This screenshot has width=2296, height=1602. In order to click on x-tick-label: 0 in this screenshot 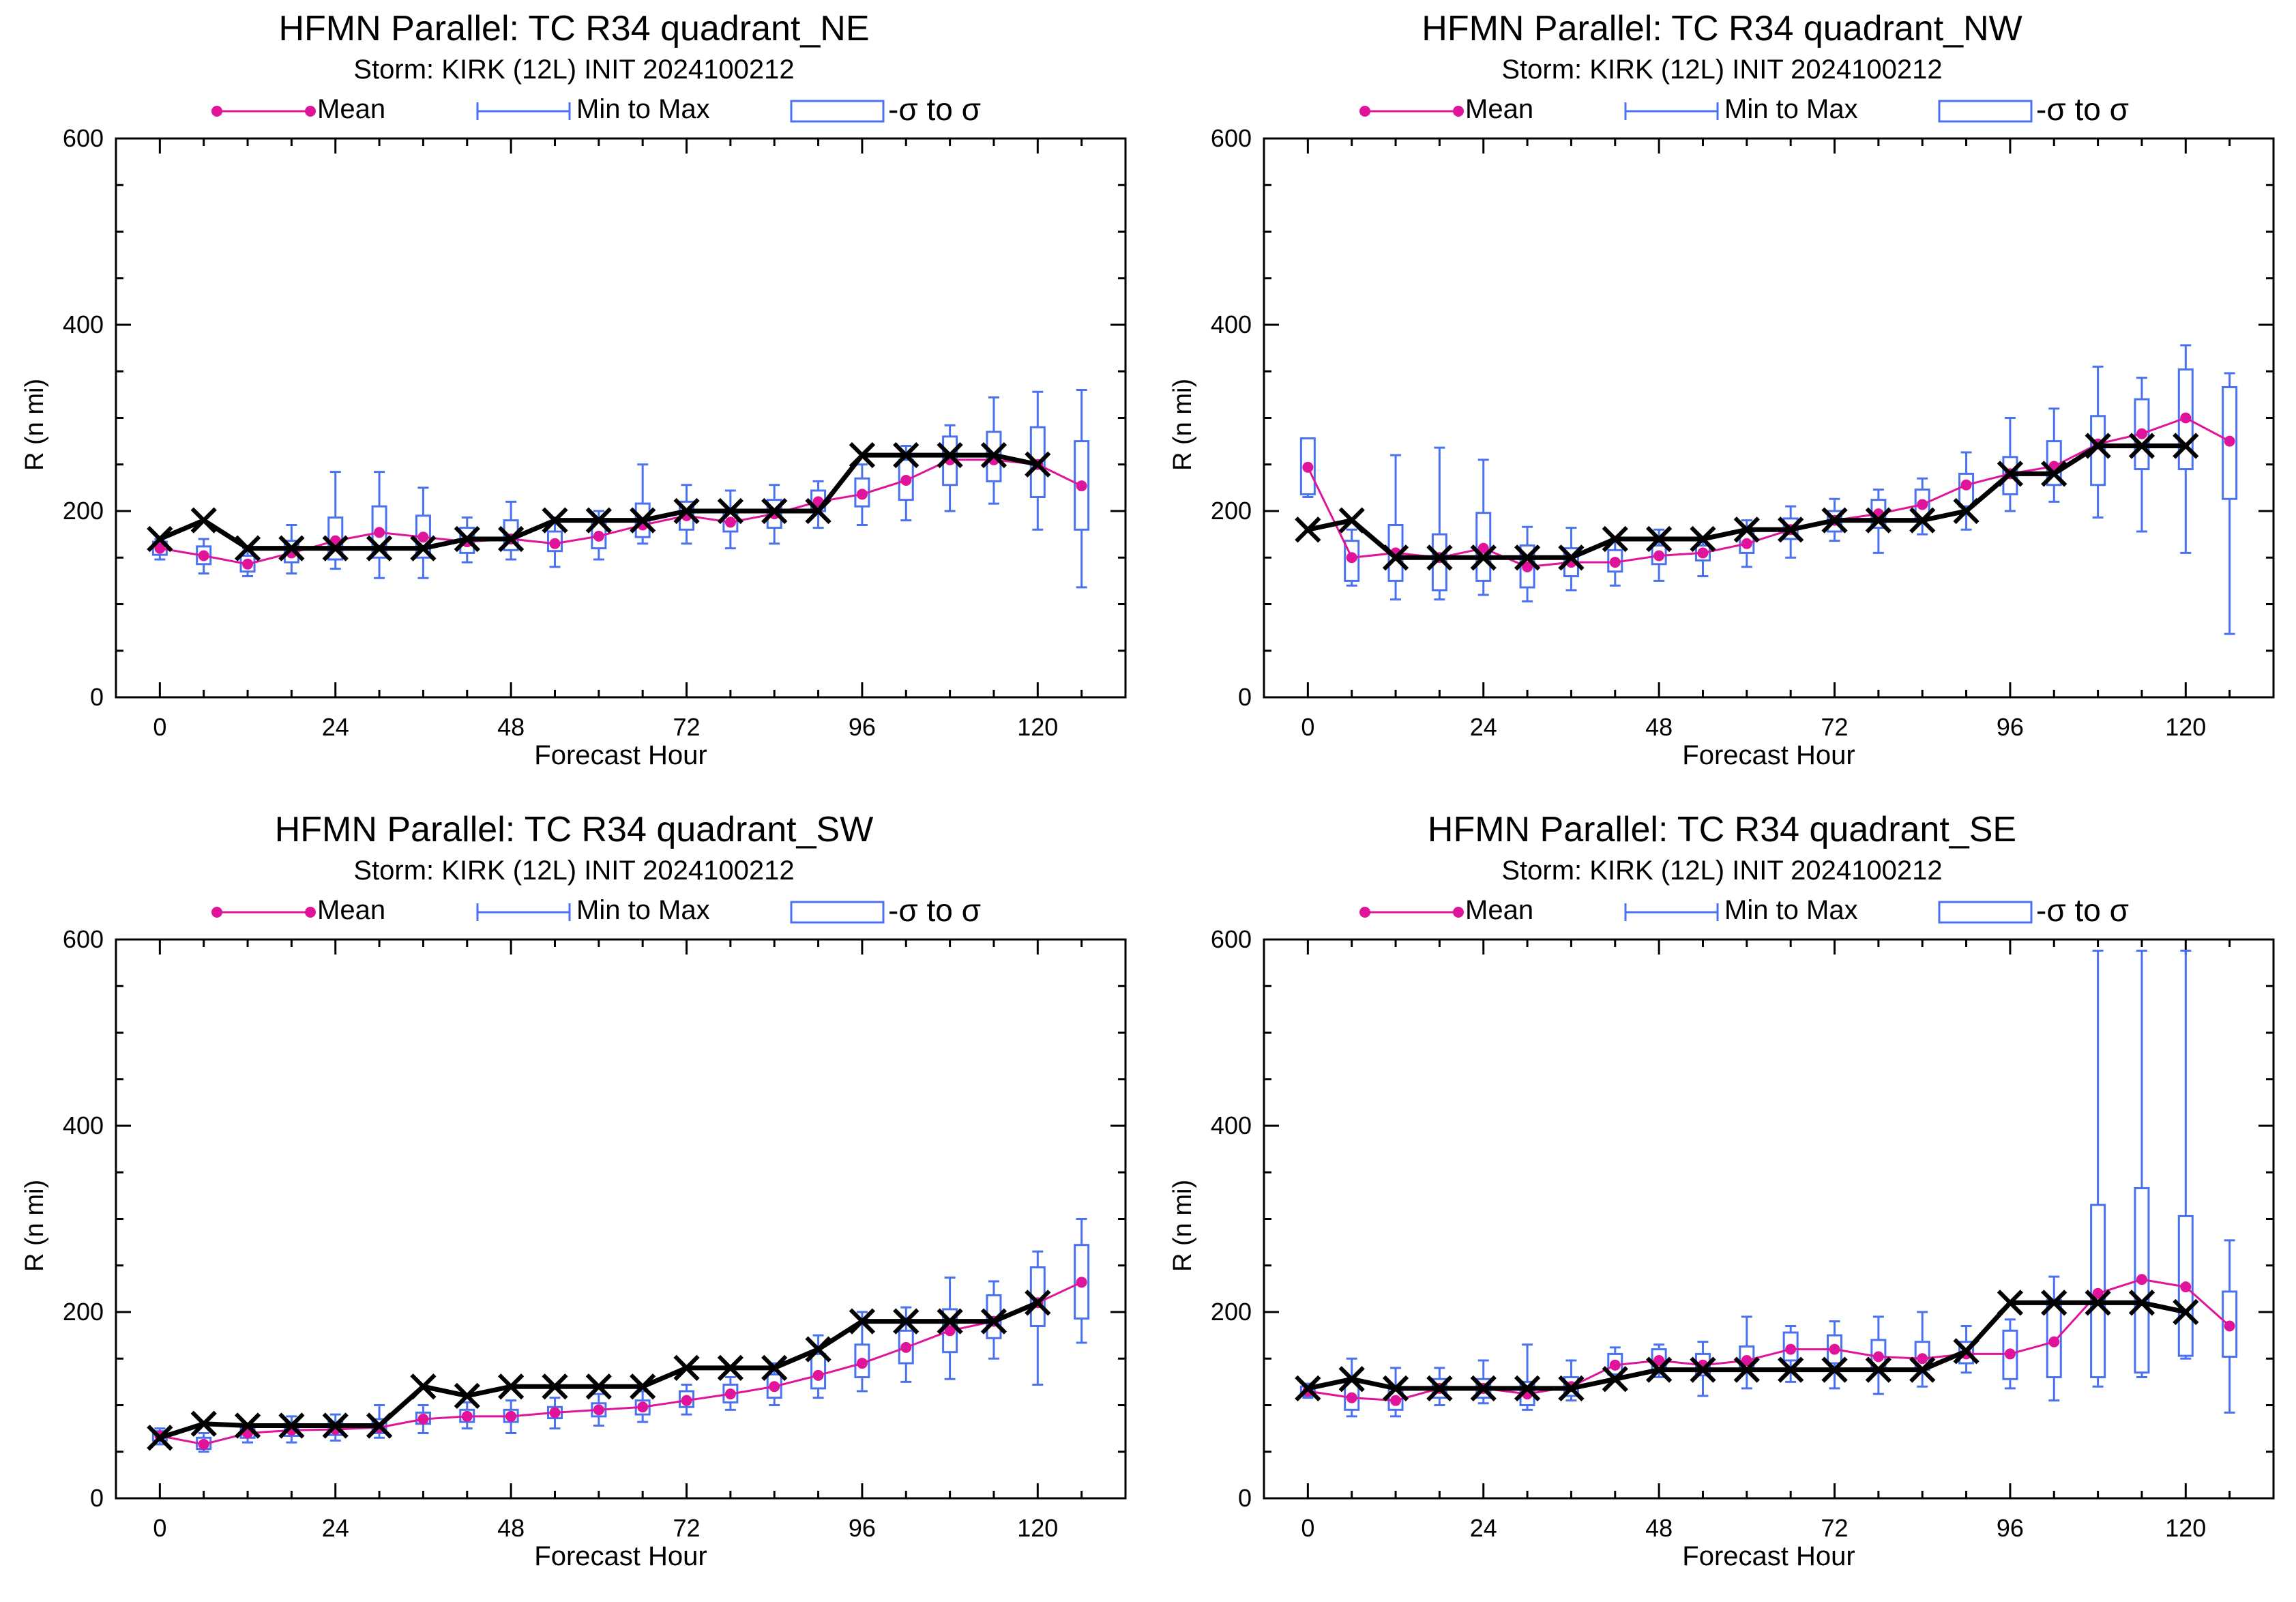, I will do `click(160, 1528)`.